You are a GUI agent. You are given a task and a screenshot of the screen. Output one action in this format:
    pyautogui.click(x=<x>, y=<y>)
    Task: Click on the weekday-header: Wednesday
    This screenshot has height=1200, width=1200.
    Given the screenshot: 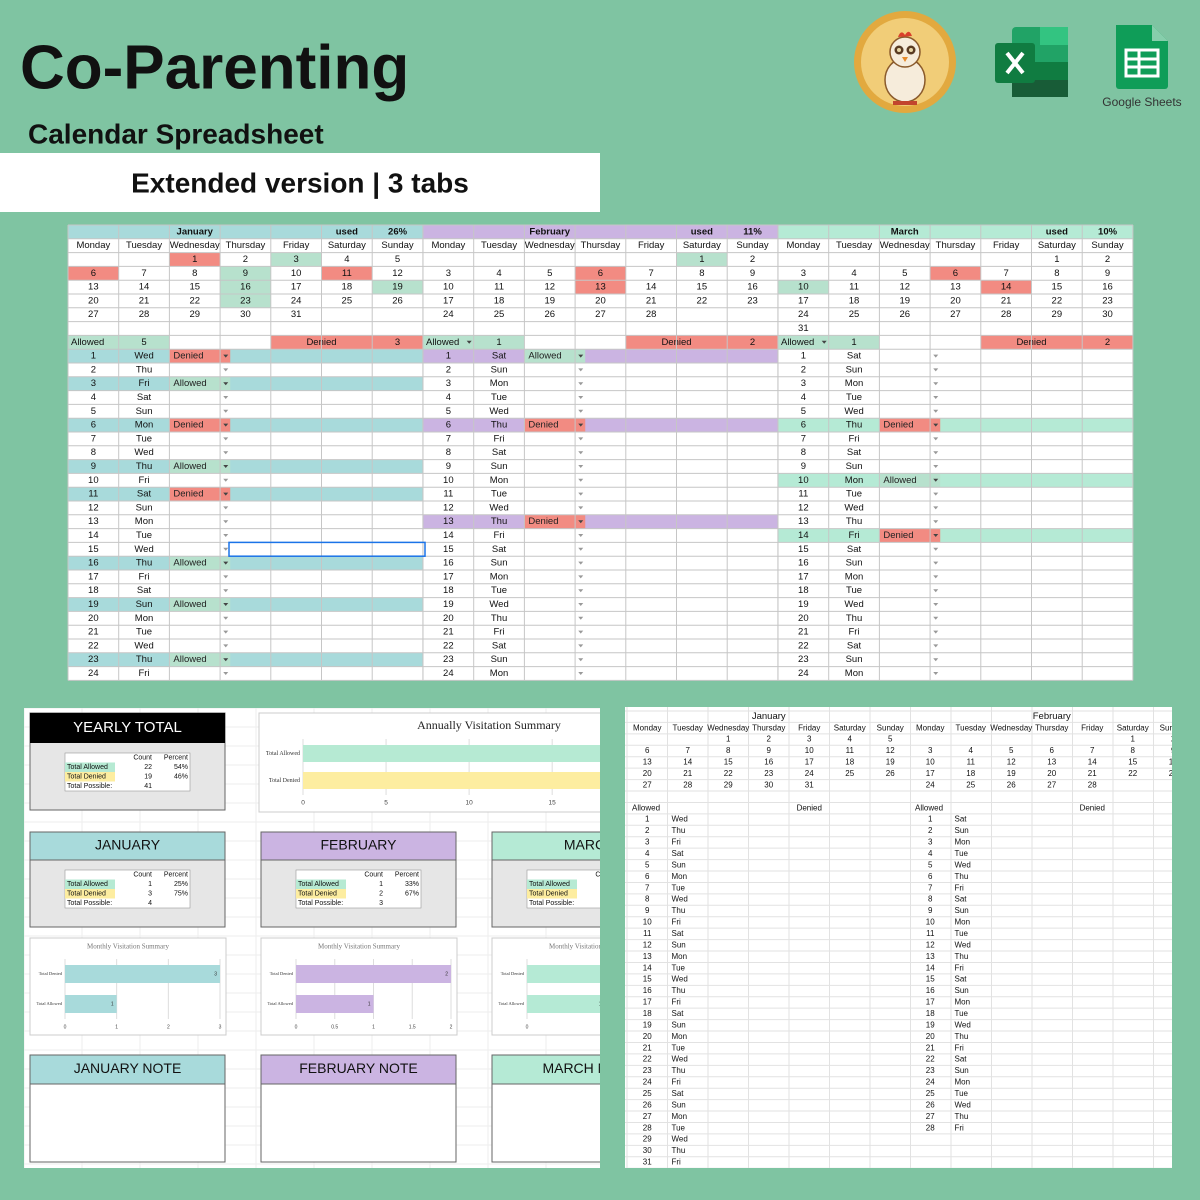 What is the action you would take?
    pyautogui.click(x=550, y=245)
    